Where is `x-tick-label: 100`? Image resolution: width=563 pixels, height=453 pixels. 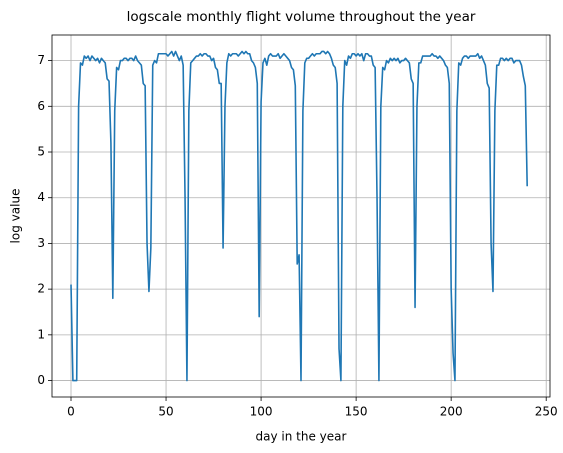 x-tick-label: 100 is located at coordinates (261, 412).